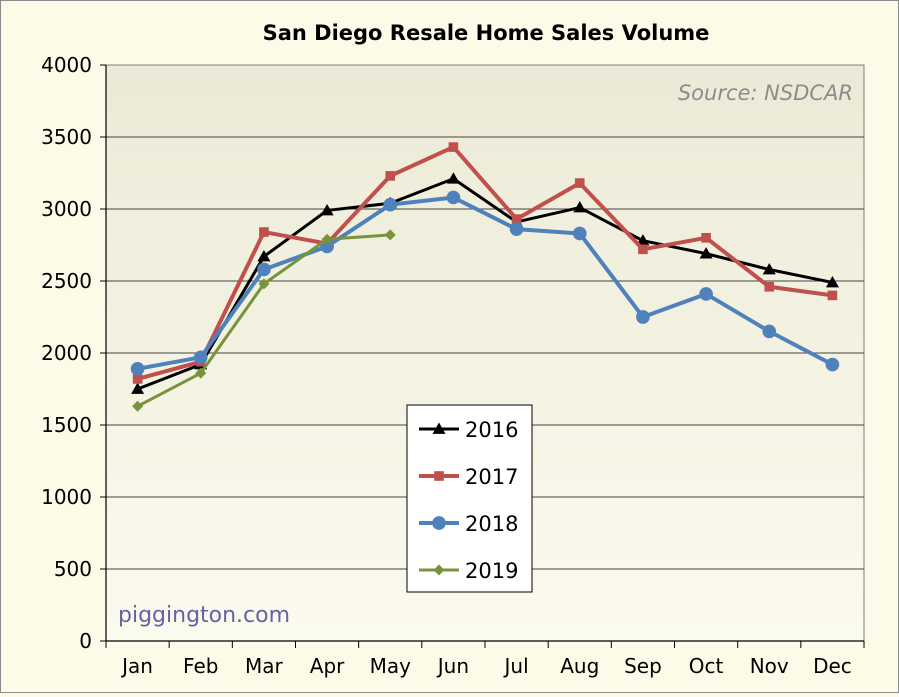 This screenshot has width=899, height=697. I want to click on x-tick-label: Jun, so click(452, 666).